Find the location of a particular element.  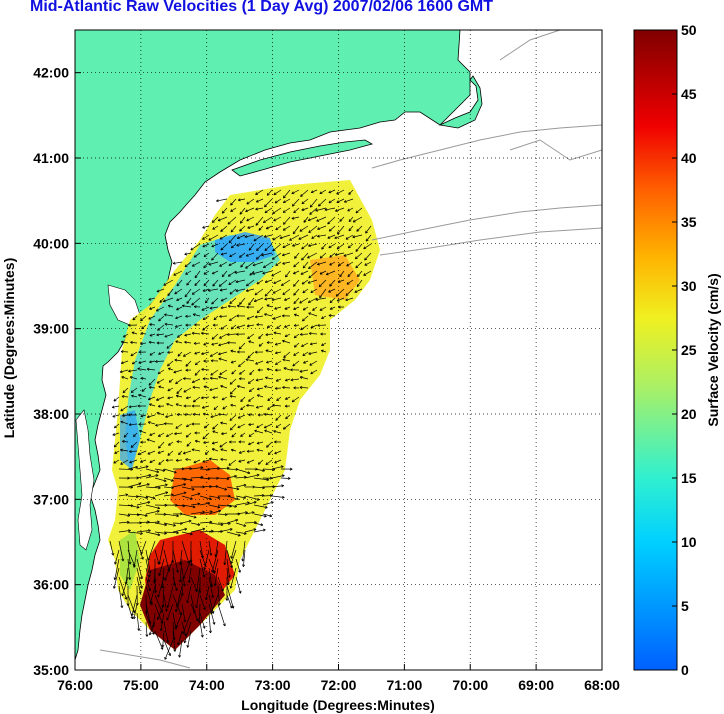

x-tick-label: 69:00 is located at coordinates (536, 685).